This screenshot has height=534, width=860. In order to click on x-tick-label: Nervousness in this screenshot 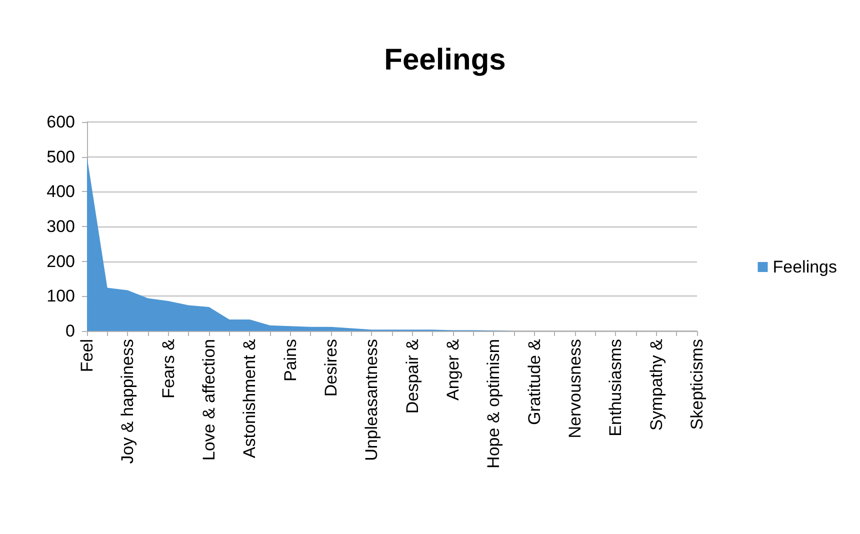, I will do `click(575, 388)`.